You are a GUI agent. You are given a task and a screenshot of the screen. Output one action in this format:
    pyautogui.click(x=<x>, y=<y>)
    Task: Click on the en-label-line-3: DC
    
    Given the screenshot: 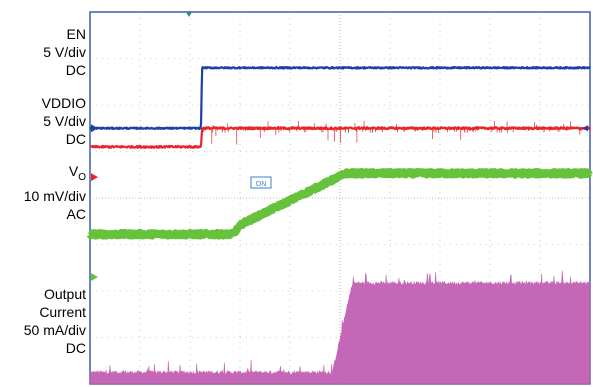 What is the action you would take?
    pyautogui.click(x=75, y=70)
    